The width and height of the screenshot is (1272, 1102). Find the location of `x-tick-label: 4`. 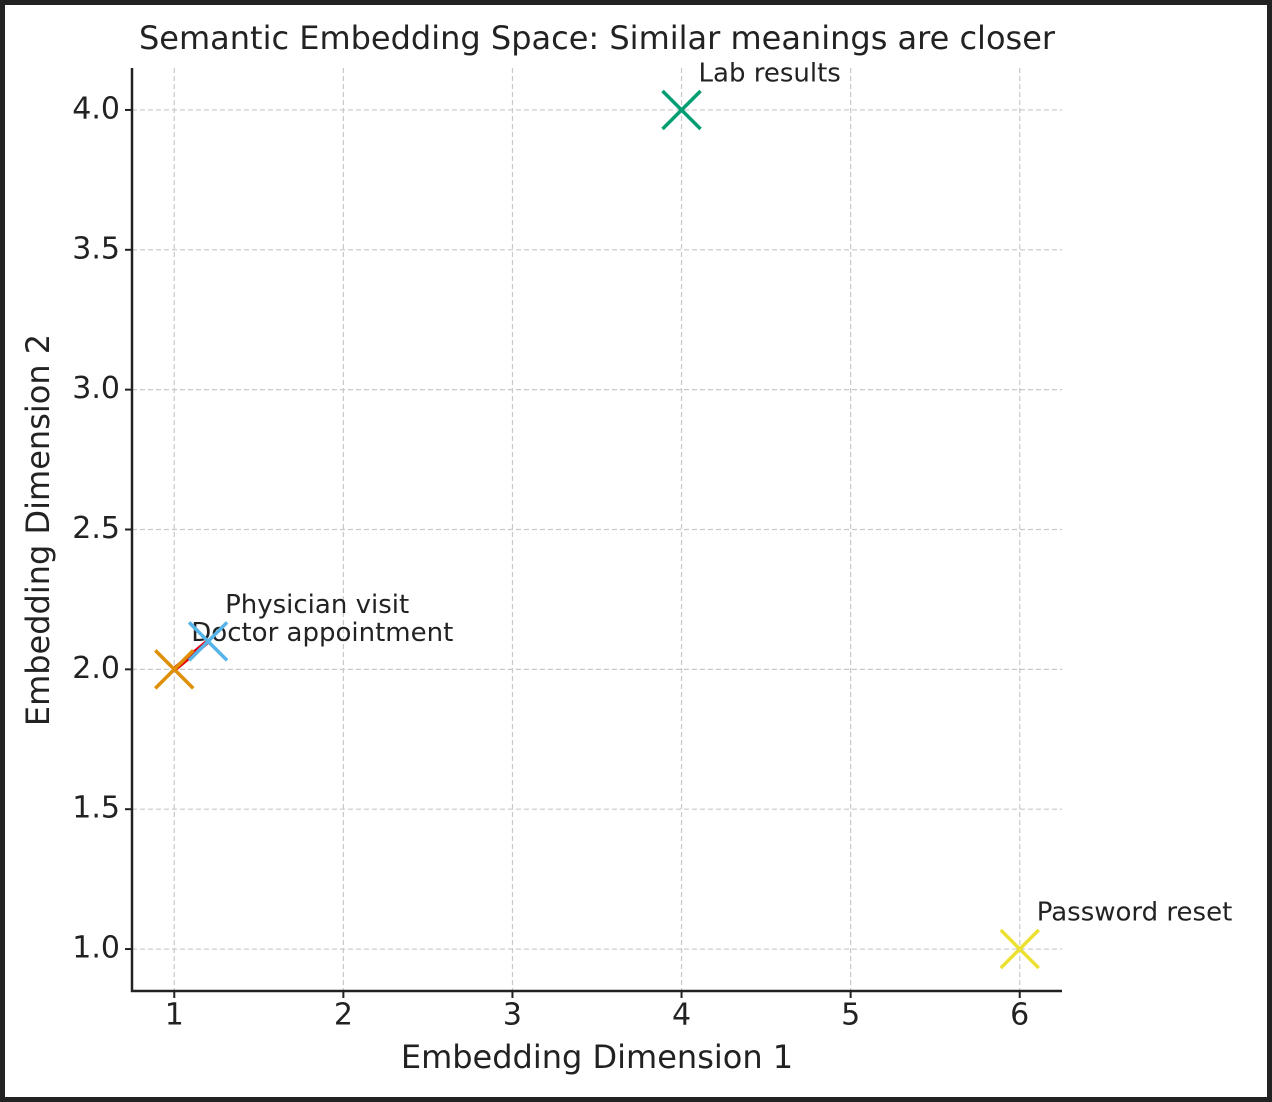

x-tick-label: 4 is located at coordinates (681, 1015).